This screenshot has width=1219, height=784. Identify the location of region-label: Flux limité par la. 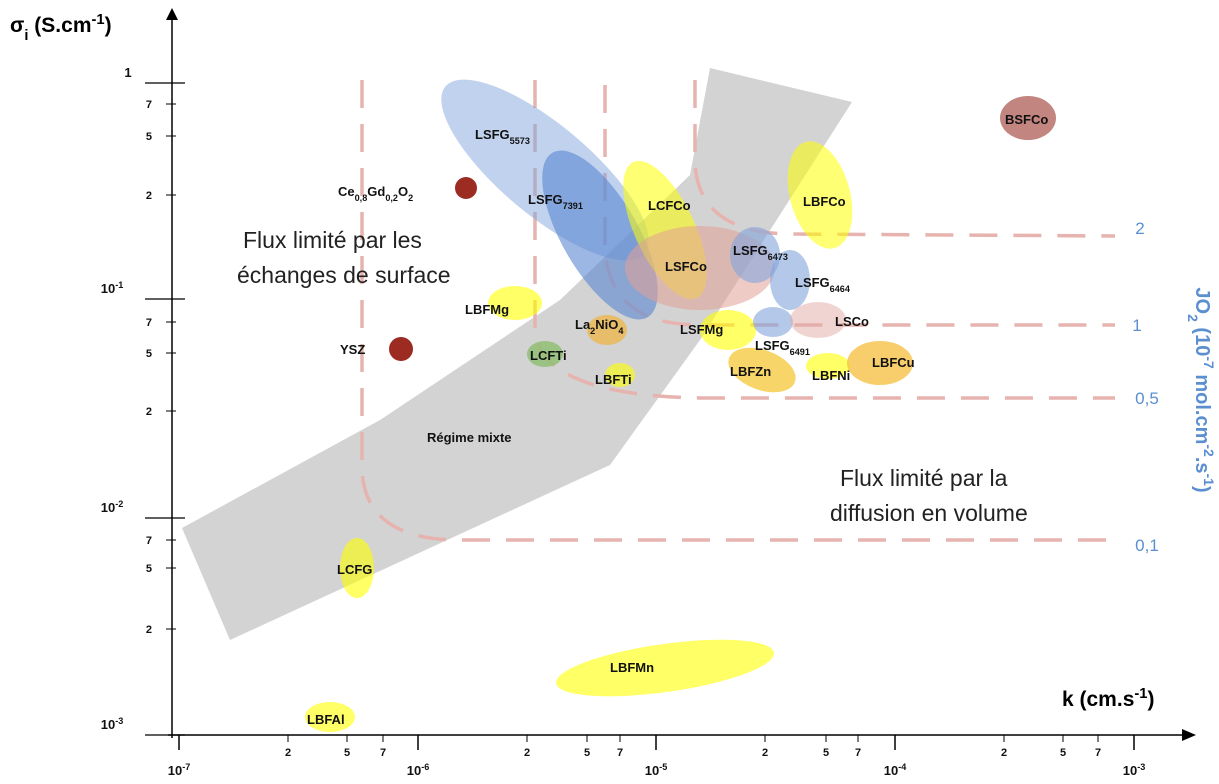
(924, 478).